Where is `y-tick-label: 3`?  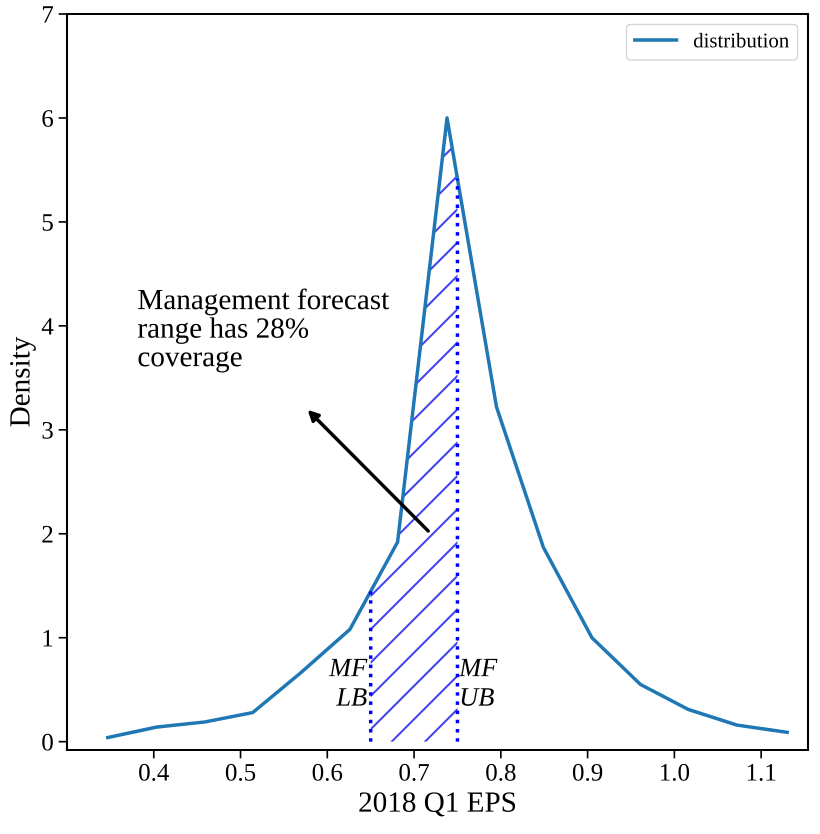
y-tick-label: 3 is located at coordinates (47, 430).